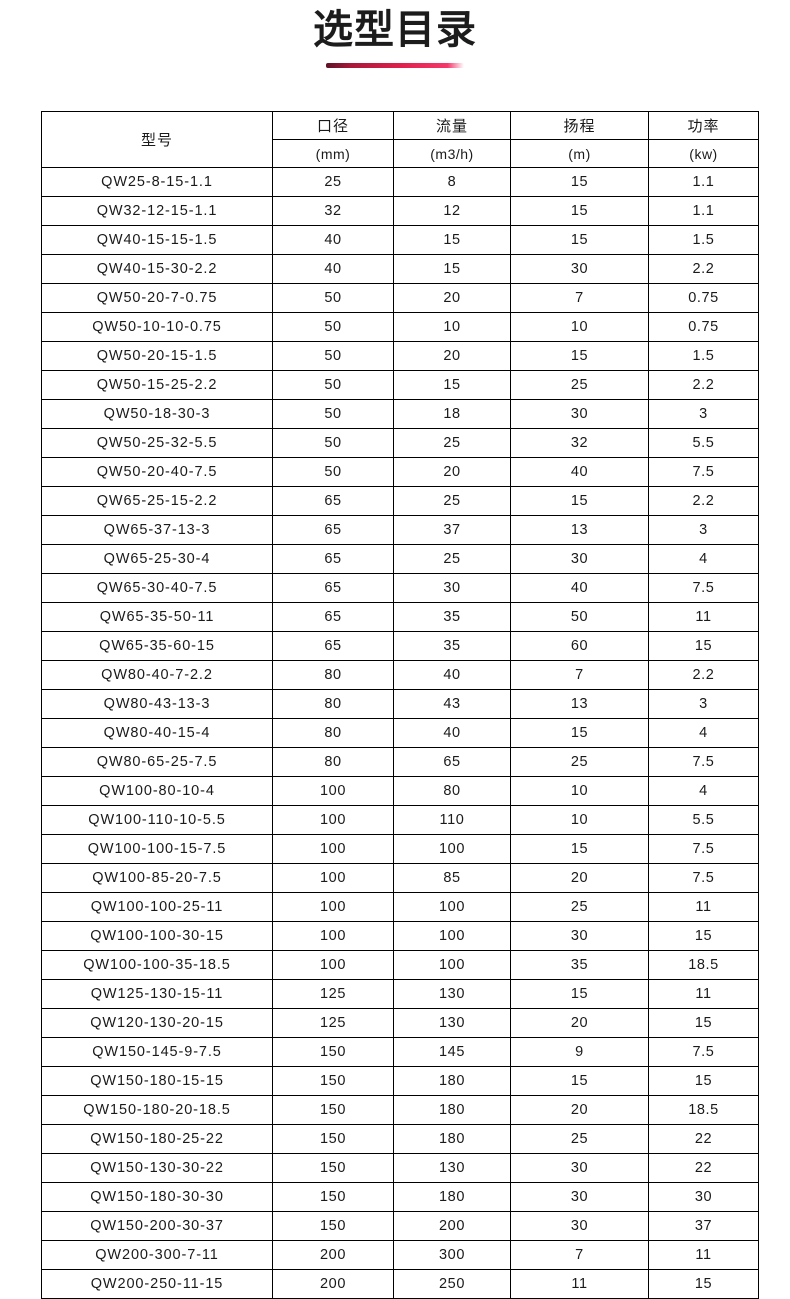 Image resolution: width=790 pixels, height=1299 pixels. I want to click on cell-model: QW150-180-25-22, so click(157, 1139).